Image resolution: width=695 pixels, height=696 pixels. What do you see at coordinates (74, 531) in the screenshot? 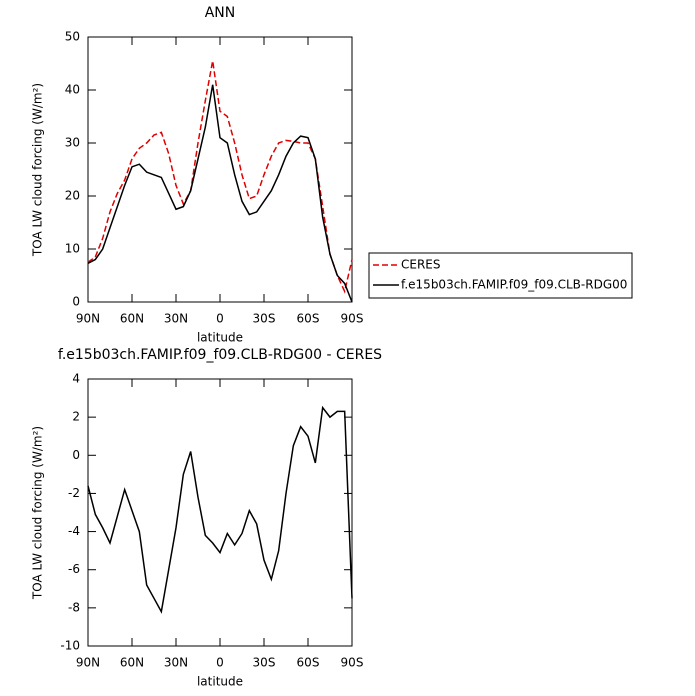
I see `y-tick-label: -4` at bounding box center [74, 531].